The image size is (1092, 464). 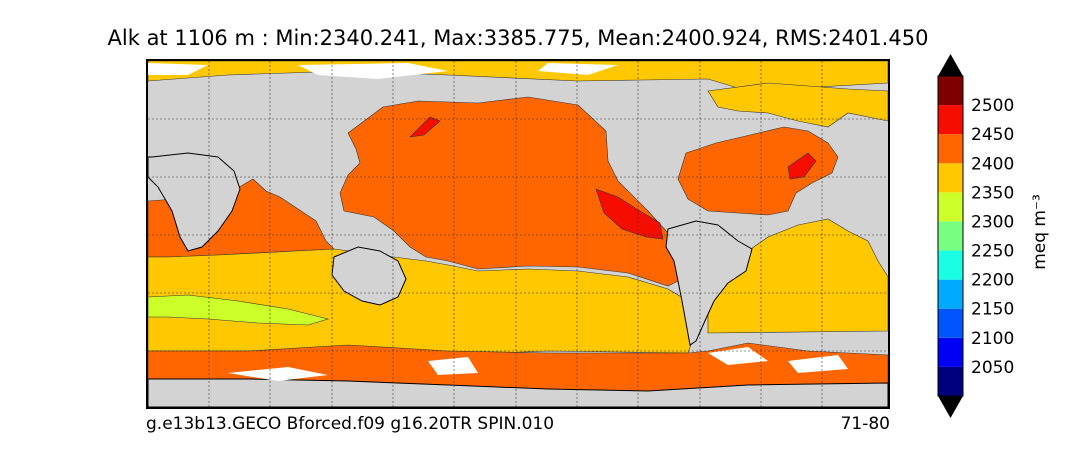 I want to click on north-pacific-high, so click(x=425, y=127).